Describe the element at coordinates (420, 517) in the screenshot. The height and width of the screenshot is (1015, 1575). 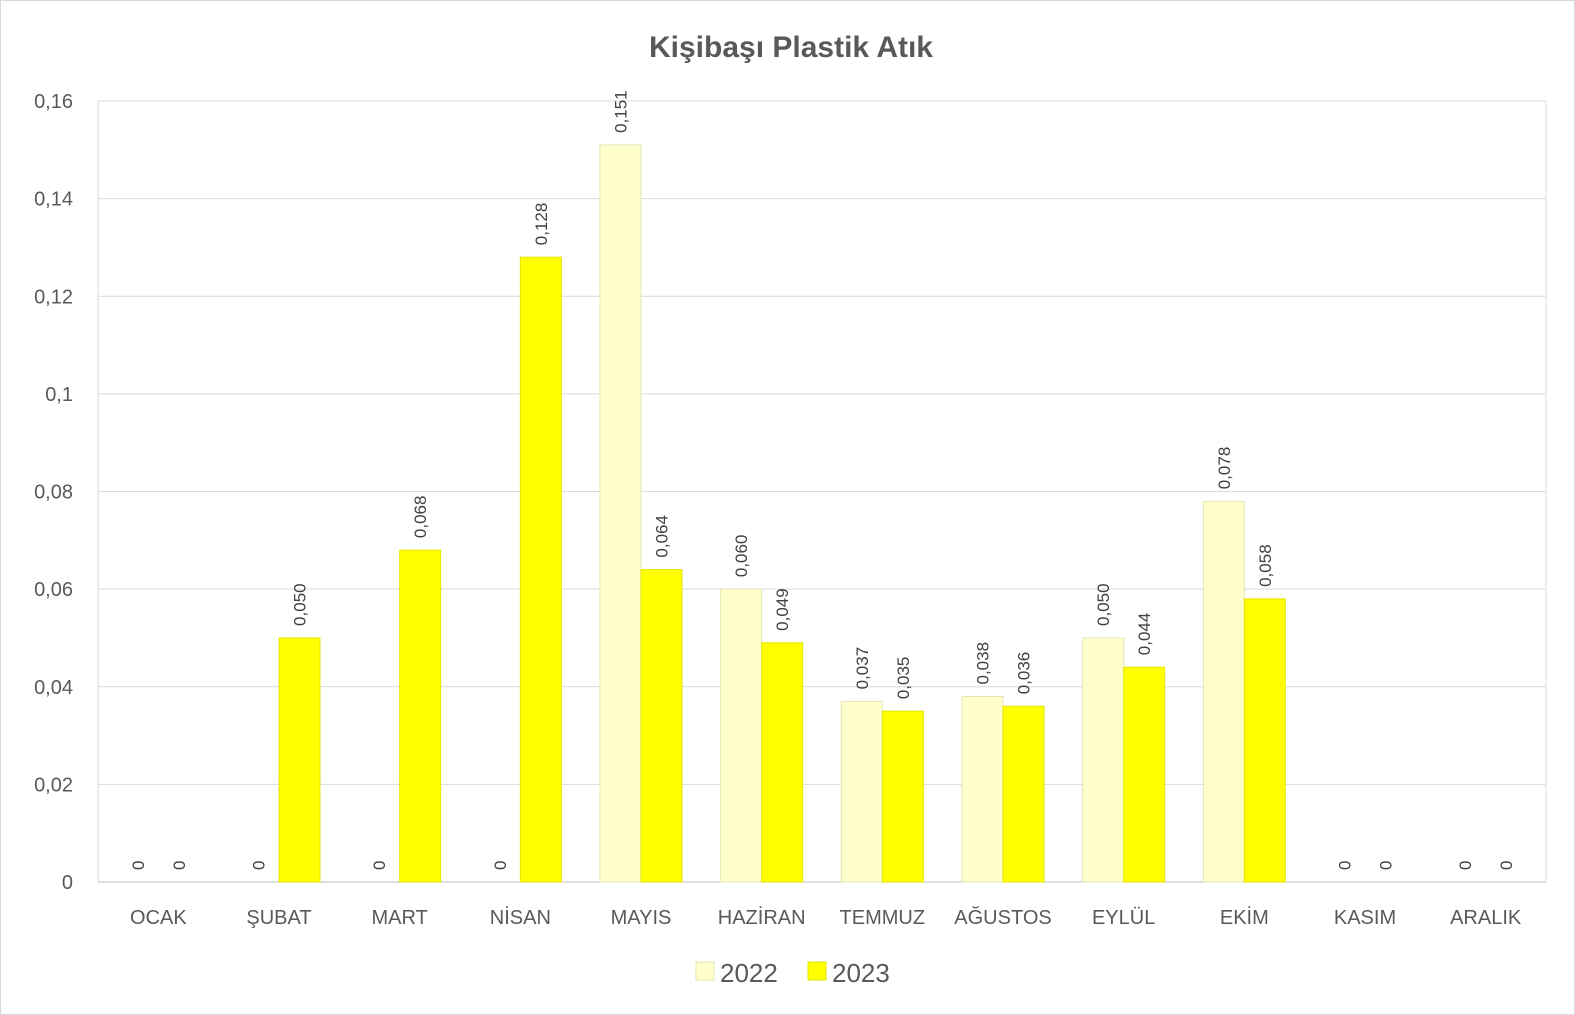
I see `data-label-2023-mart: 0,068` at that location.